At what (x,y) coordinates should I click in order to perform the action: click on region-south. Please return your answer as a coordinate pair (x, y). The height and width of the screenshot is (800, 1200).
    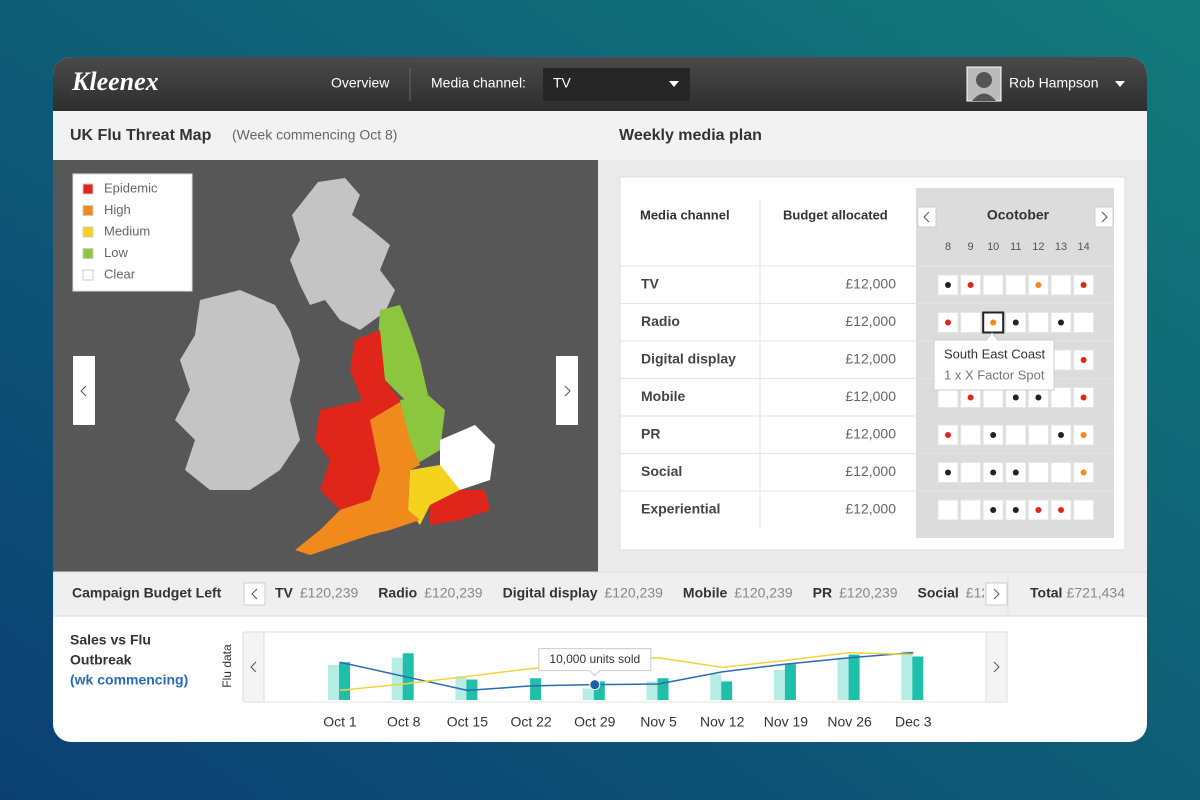
    Looking at the image, I should click on (434, 495).